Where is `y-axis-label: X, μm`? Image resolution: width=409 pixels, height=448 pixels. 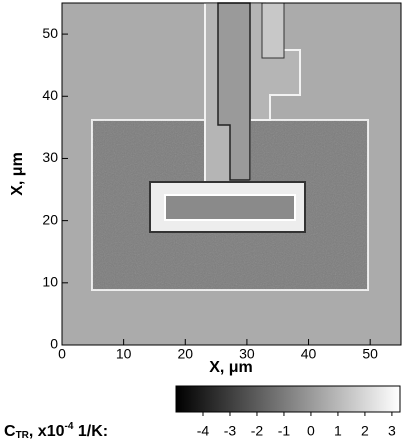 y-axis-label: X, μm is located at coordinates (17, 174).